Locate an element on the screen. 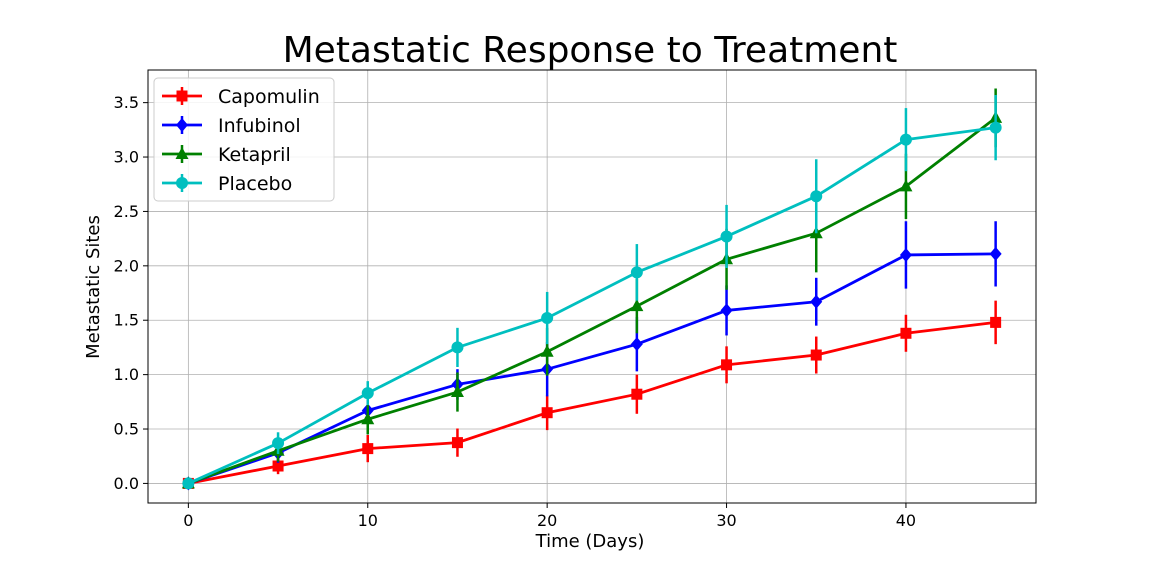 The image size is (1152, 576). legend-item-ketapril: Ketapril is located at coordinates (226, 155).